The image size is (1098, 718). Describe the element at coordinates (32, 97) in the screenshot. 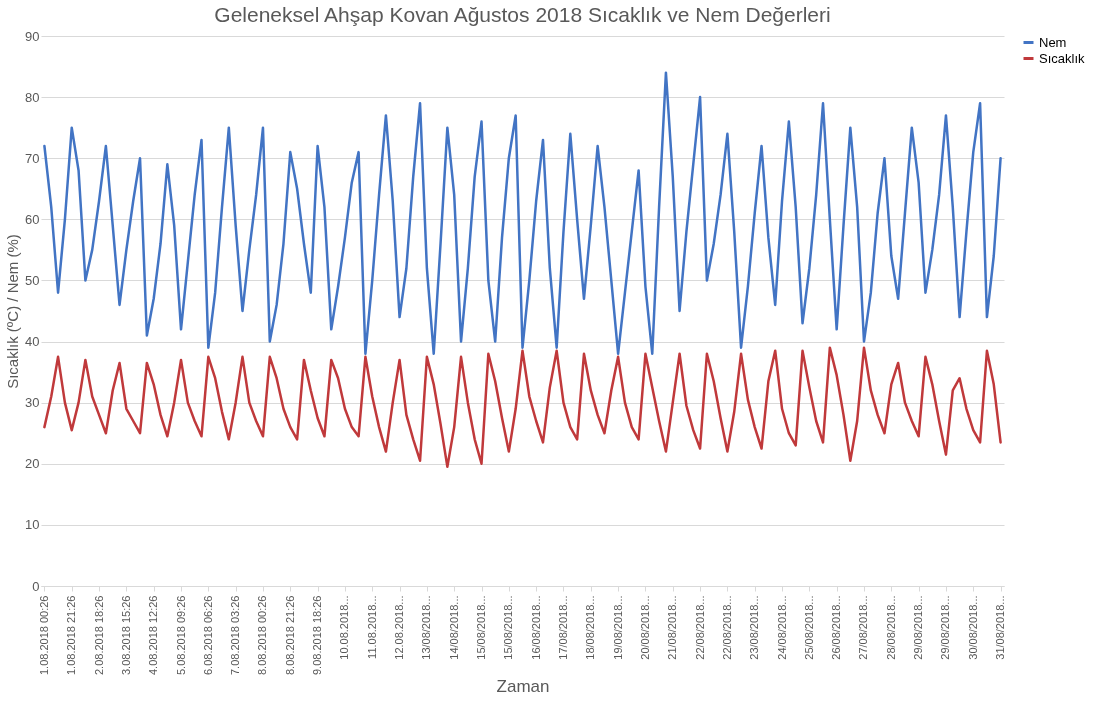

I see `y-tick-label: 80` at that location.